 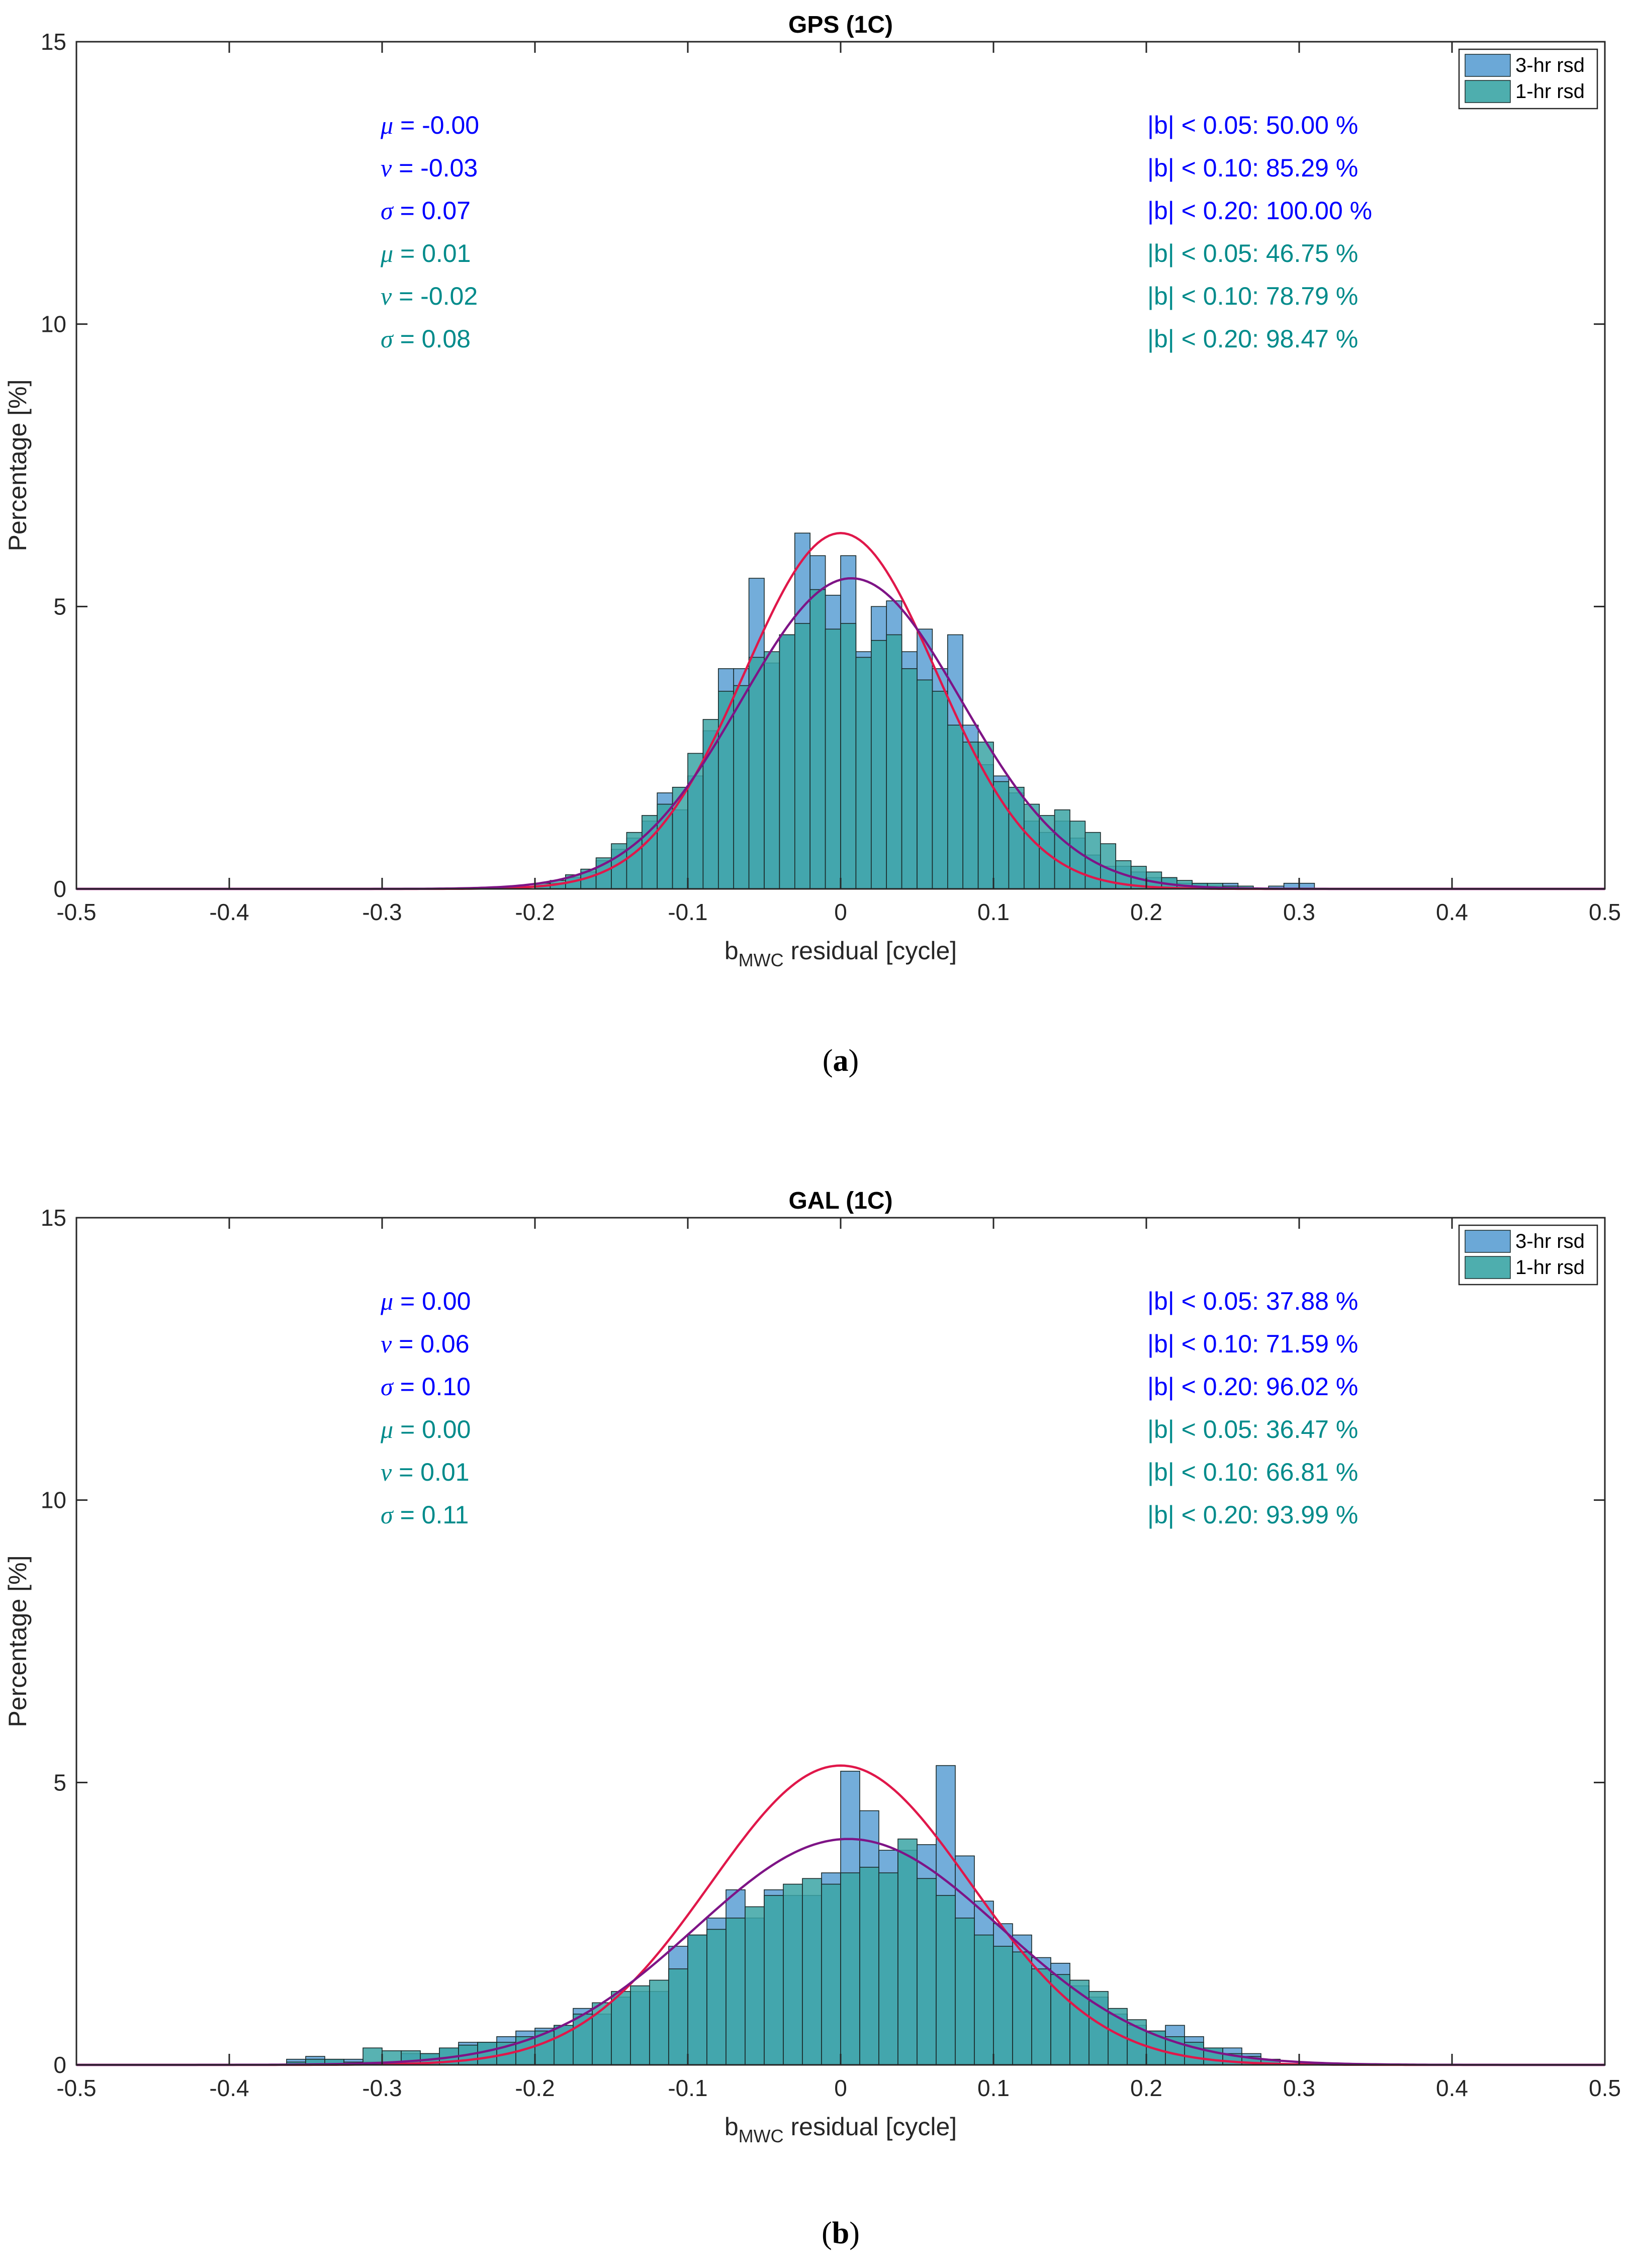 What do you see at coordinates (425, 253) in the screenshot?
I see `stat-left: μ = 0.01` at bounding box center [425, 253].